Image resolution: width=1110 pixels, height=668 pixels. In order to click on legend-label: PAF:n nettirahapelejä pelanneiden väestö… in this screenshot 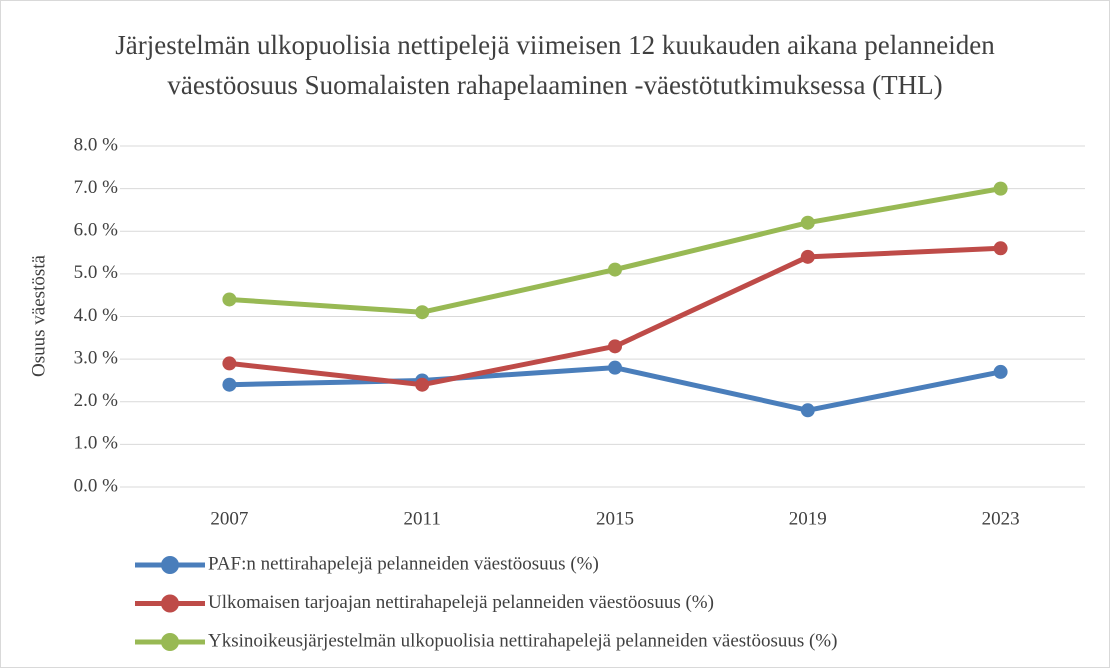, I will do `click(403, 563)`.